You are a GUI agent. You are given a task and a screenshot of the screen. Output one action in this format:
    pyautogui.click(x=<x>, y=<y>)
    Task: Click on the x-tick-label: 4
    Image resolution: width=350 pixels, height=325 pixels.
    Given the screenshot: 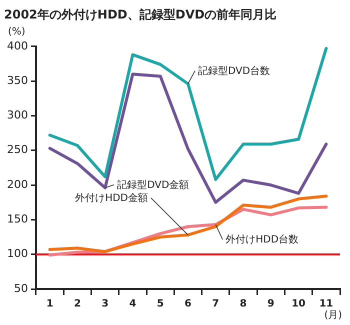 What is the action you would take?
    pyautogui.click(x=132, y=304)
    